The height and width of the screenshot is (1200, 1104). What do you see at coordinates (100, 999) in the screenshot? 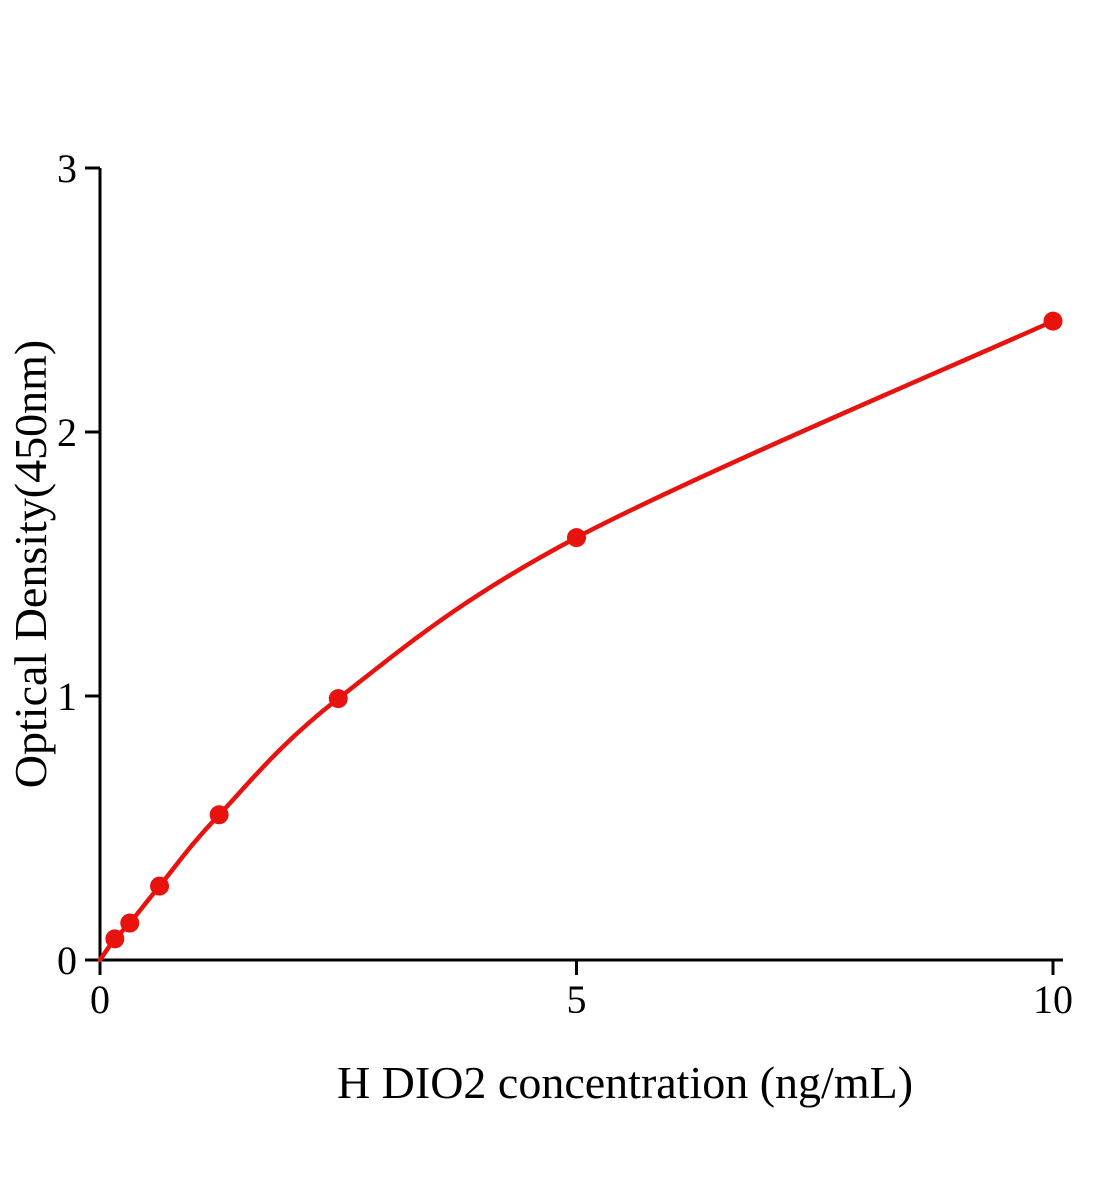
I see `x-tick-label: 0` at bounding box center [100, 999].